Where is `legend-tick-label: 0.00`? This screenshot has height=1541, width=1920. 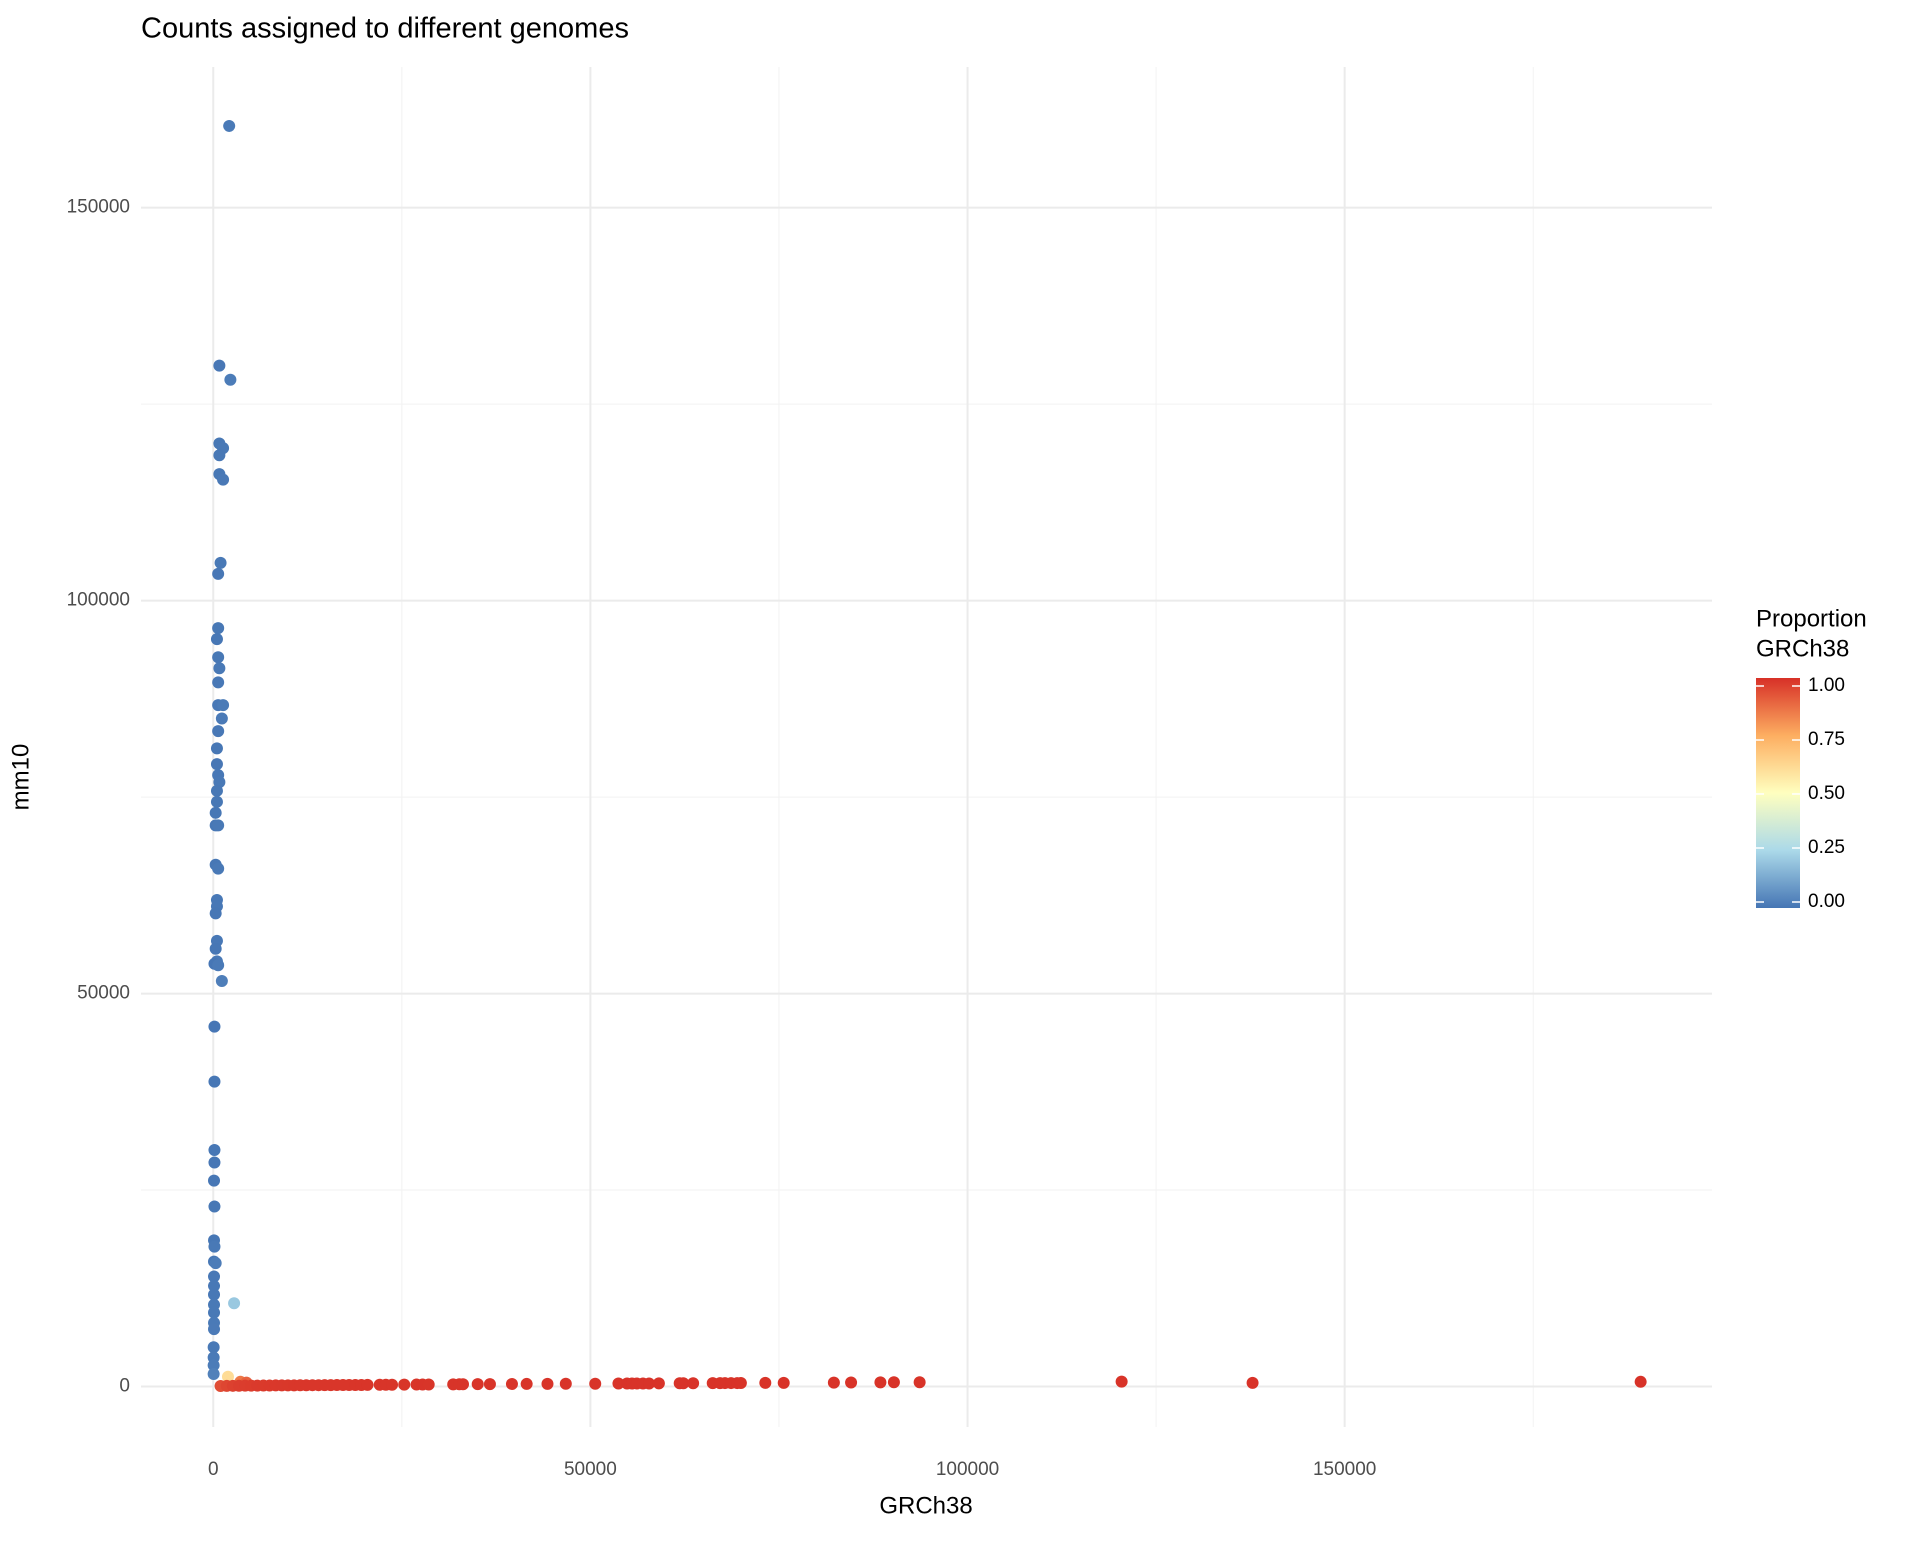 legend-tick-label: 0.00 is located at coordinates (1826, 901).